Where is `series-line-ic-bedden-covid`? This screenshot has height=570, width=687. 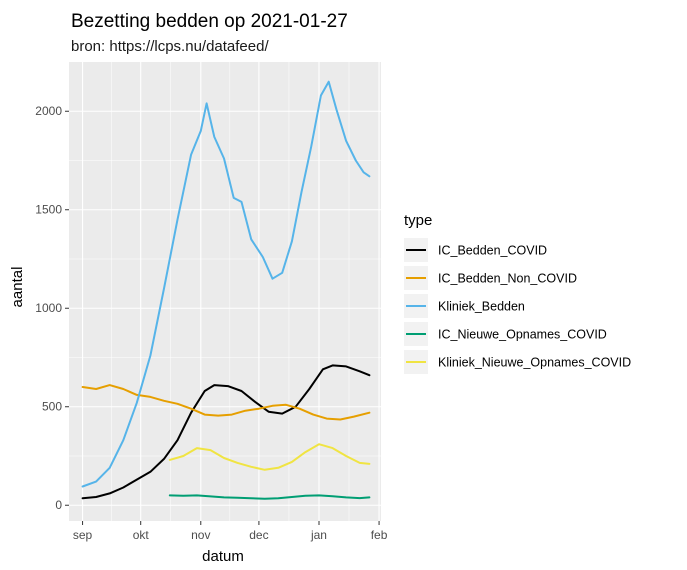 series-line-ic-bedden-covid is located at coordinates (226, 432).